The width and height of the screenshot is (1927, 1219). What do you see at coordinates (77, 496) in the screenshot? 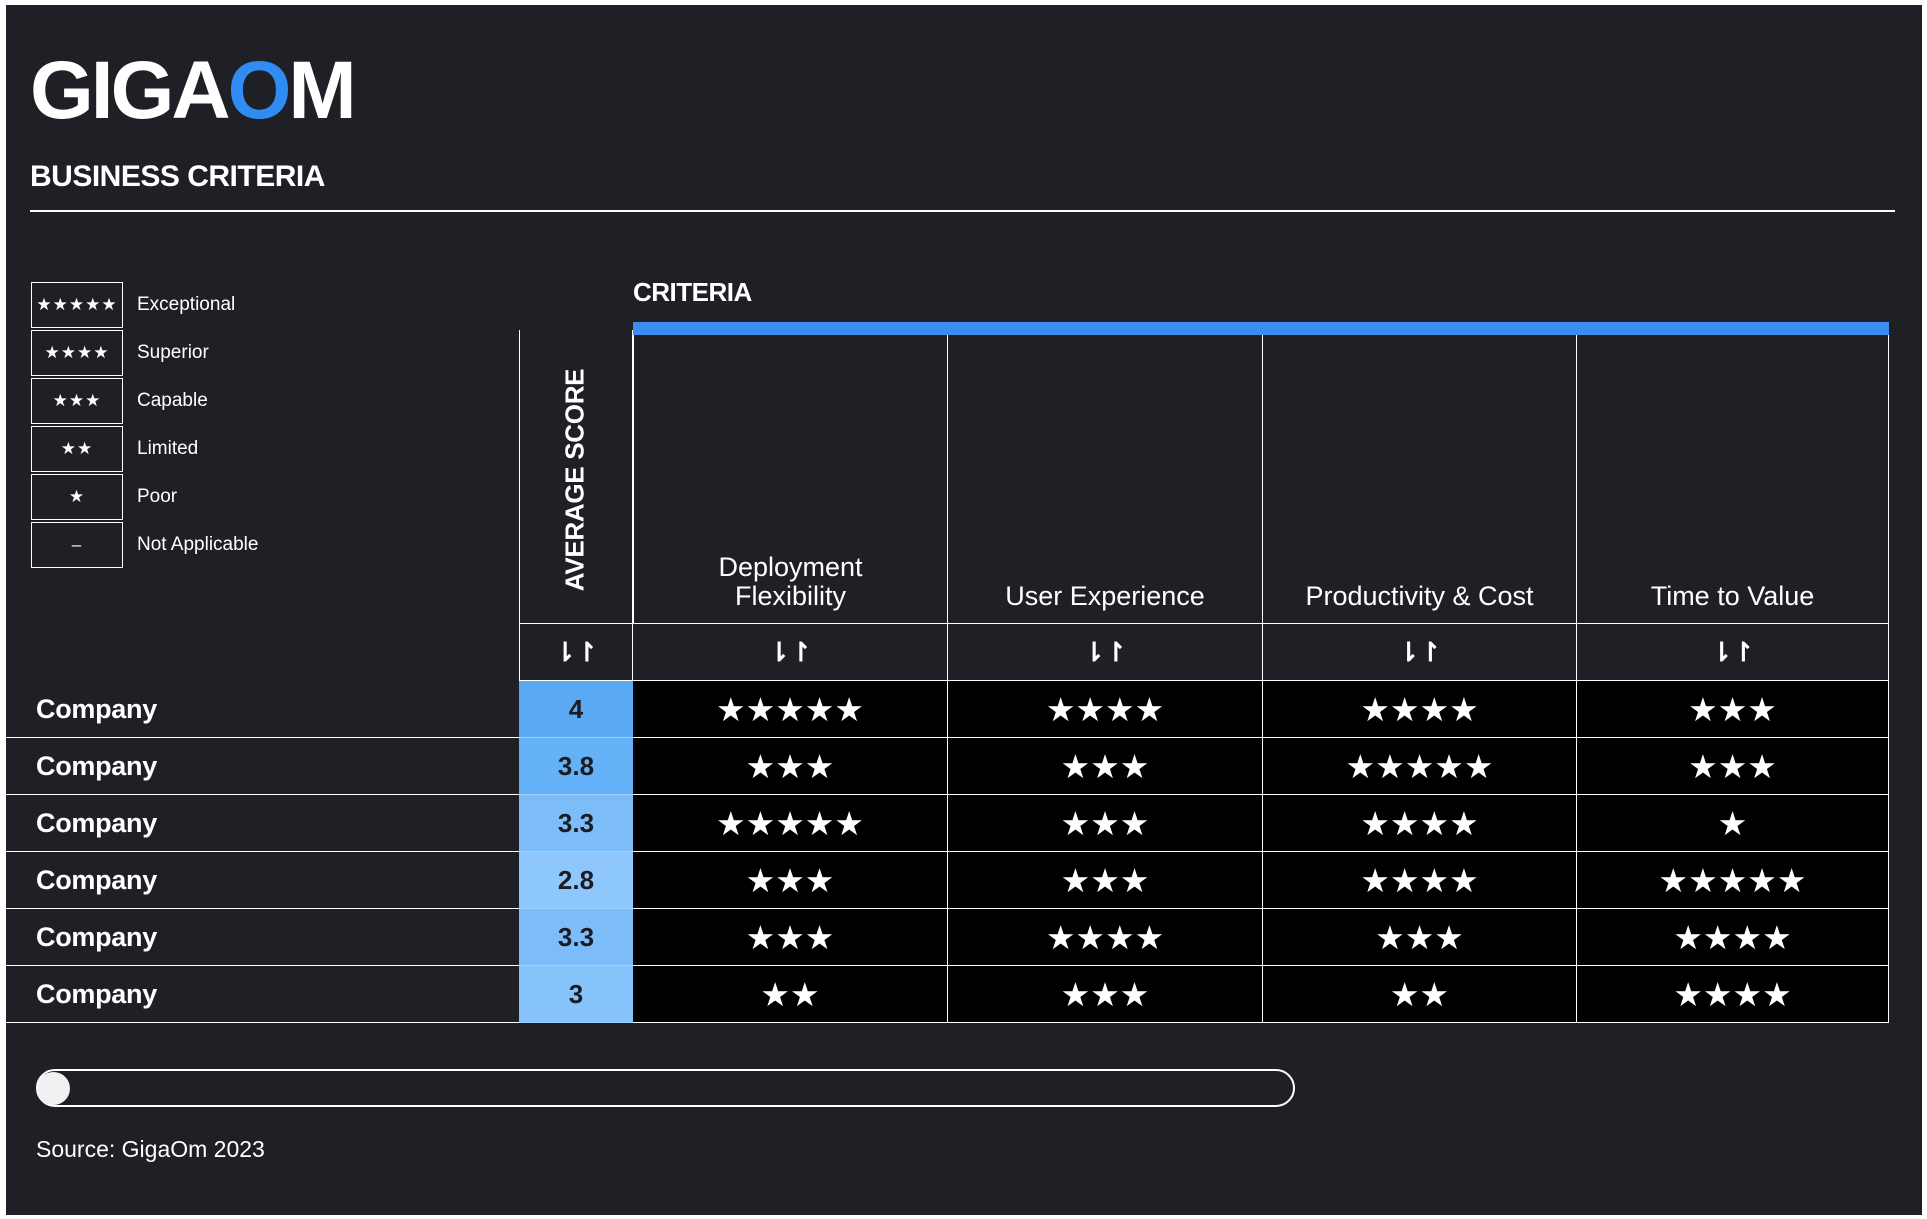
I see `legend-stars: ★` at bounding box center [77, 496].